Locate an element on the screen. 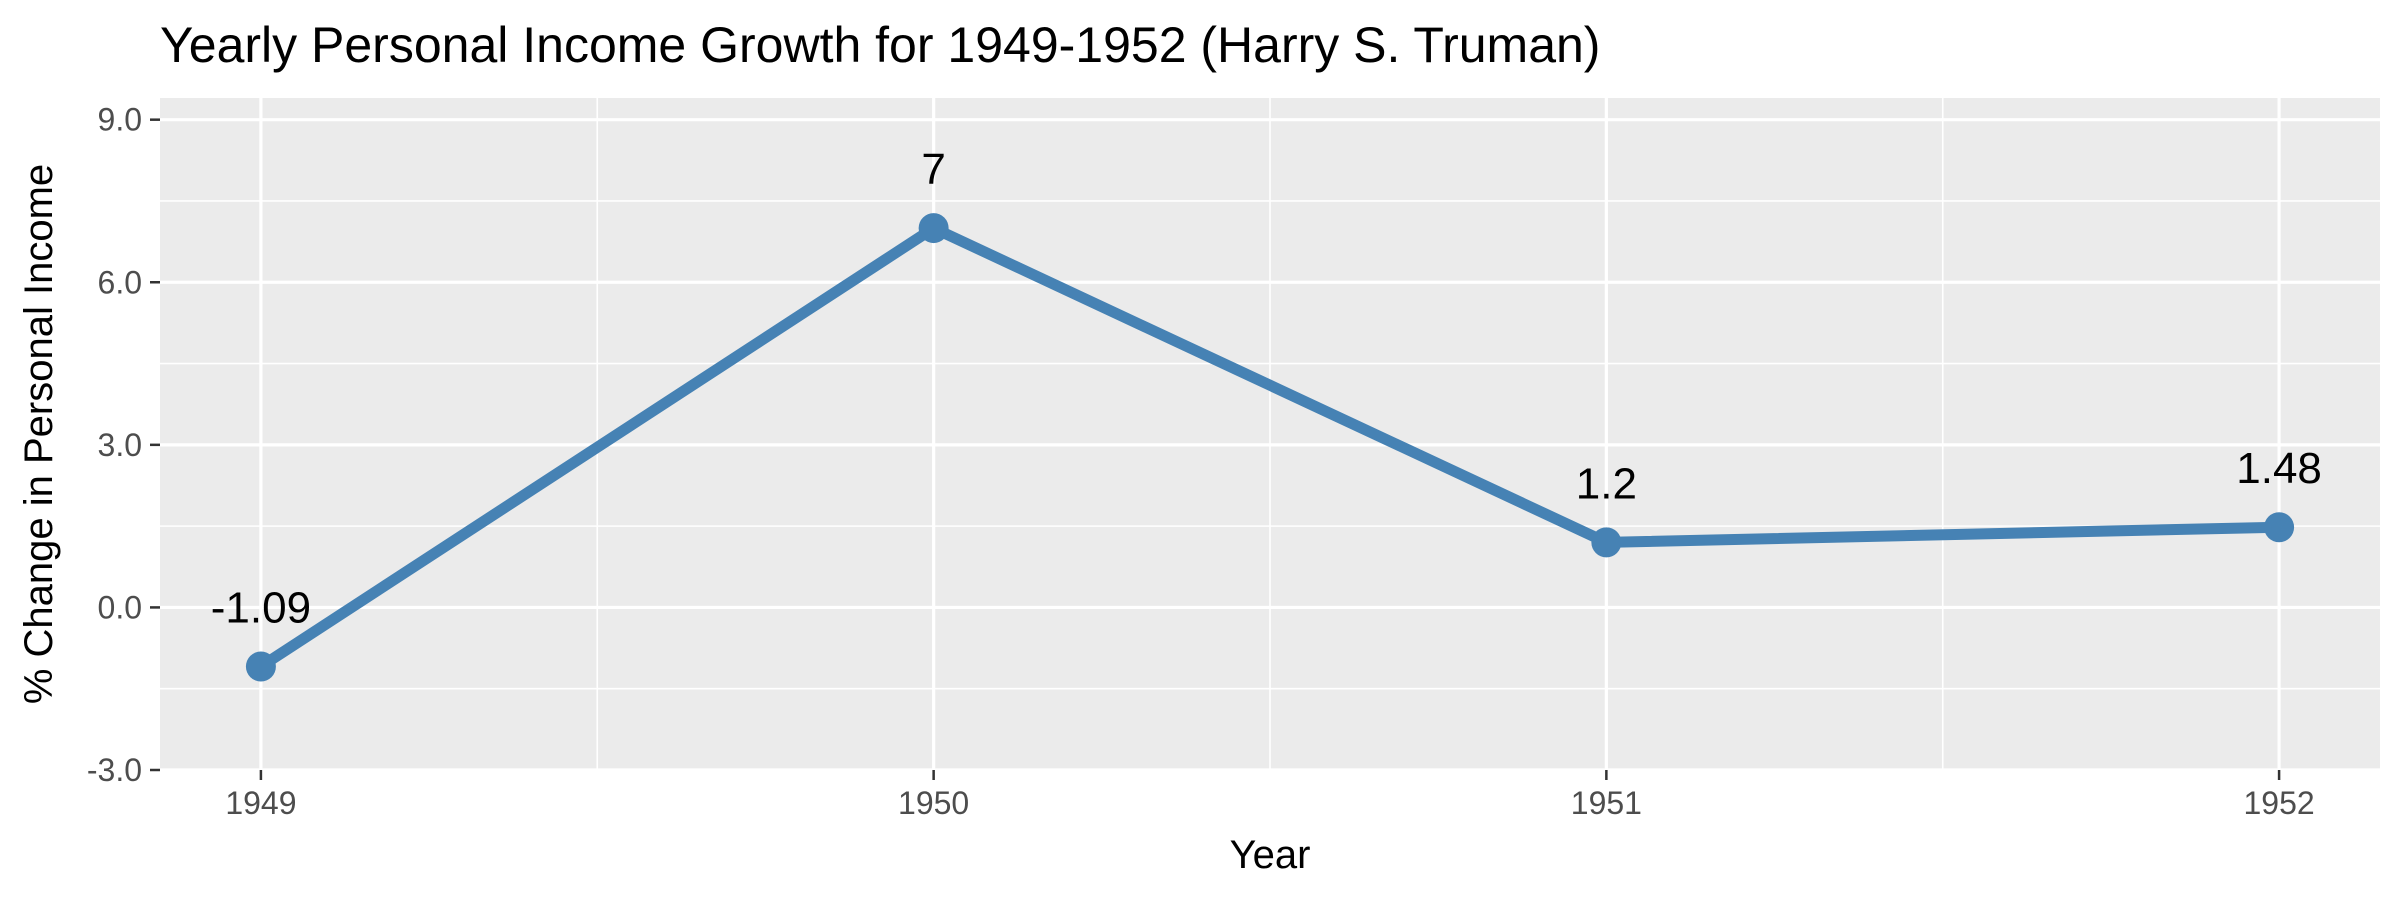 The image size is (2400, 900). x-tick-label: 1952 is located at coordinates (2278, 803).